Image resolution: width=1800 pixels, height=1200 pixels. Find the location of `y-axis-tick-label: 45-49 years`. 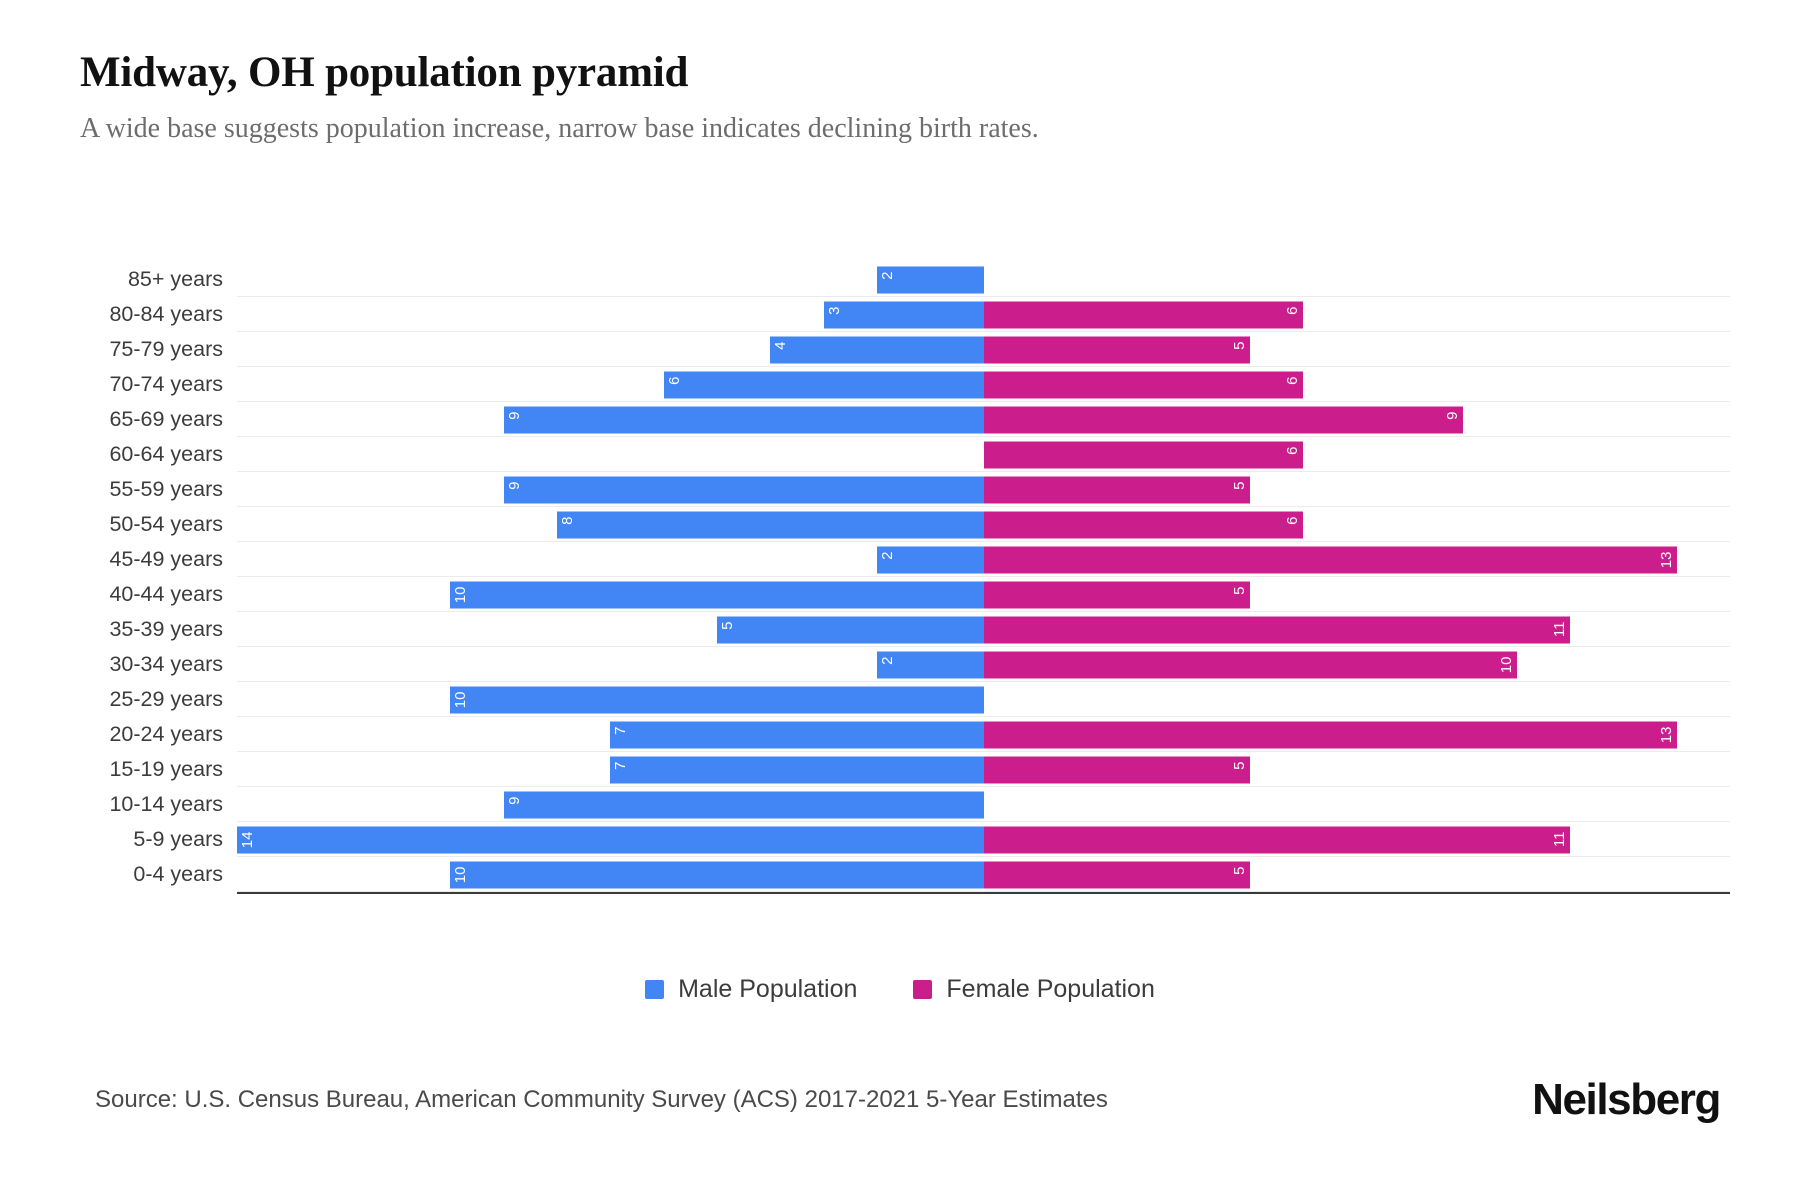

y-axis-tick-label: 45-49 years is located at coordinates (166, 559).